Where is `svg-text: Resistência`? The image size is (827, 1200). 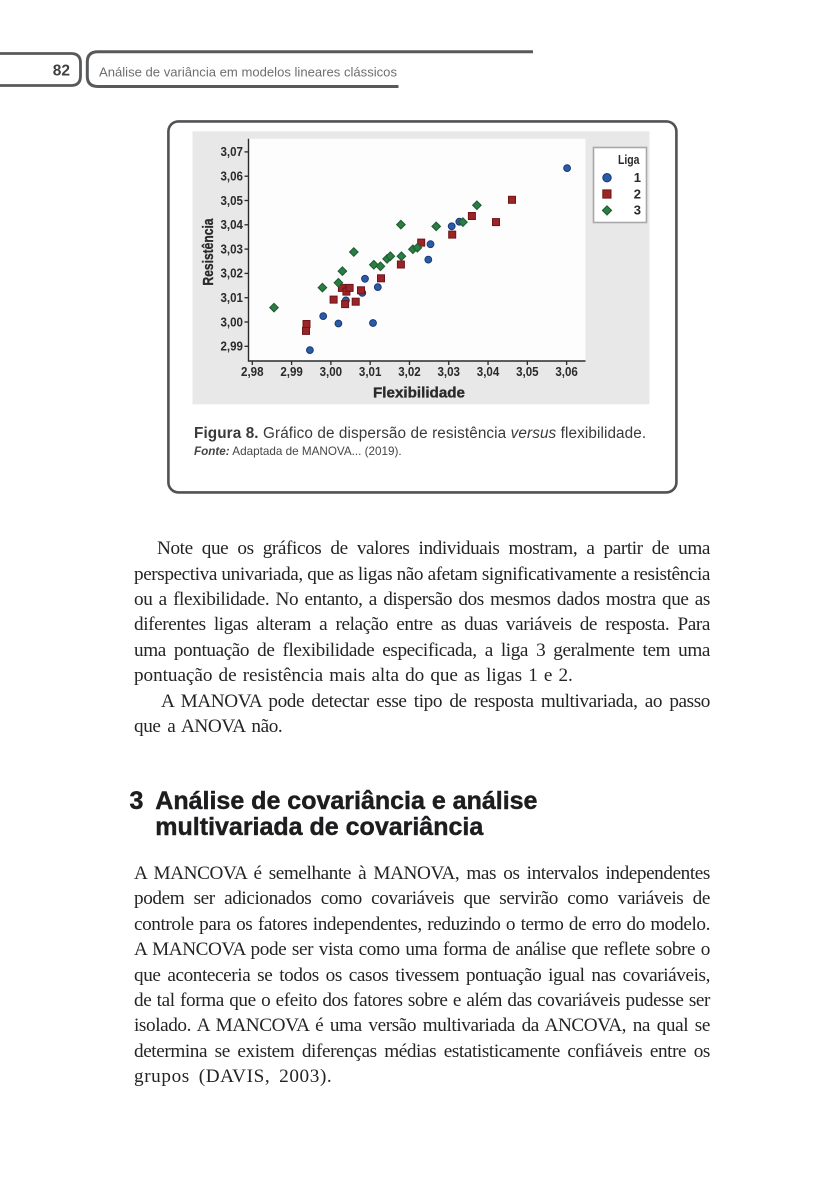
svg-text: Resistência is located at coordinates (208, 252).